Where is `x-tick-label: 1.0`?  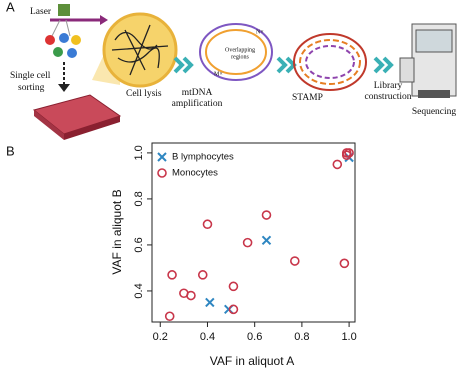 x-tick-label: 1.0 is located at coordinates (348, 337).